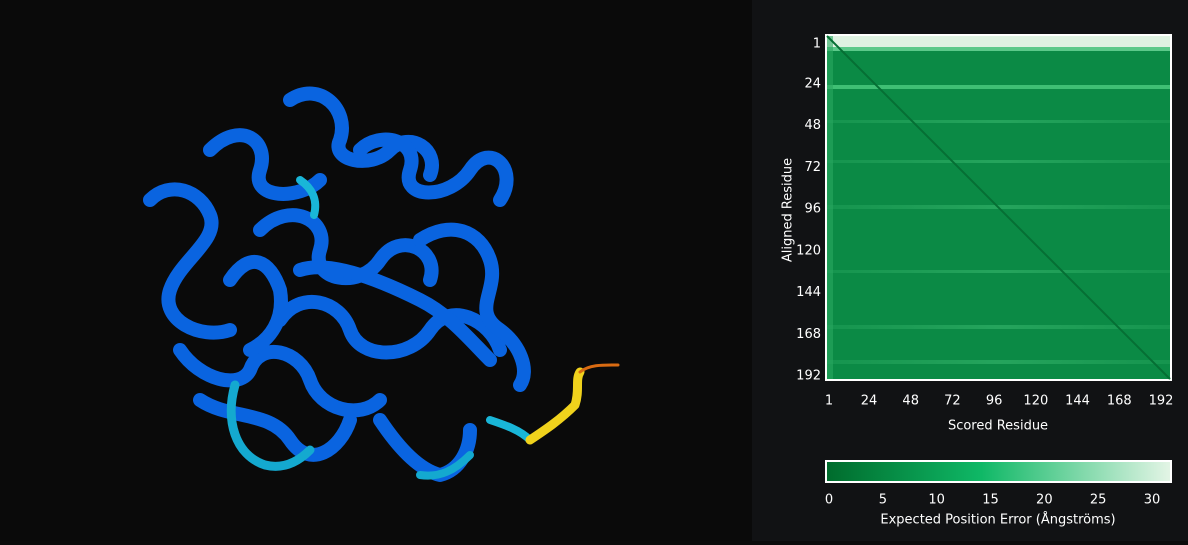  What do you see at coordinates (883, 500) in the screenshot?
I see `colorbar-tick-label: 5` at bounding box center [883, 500].